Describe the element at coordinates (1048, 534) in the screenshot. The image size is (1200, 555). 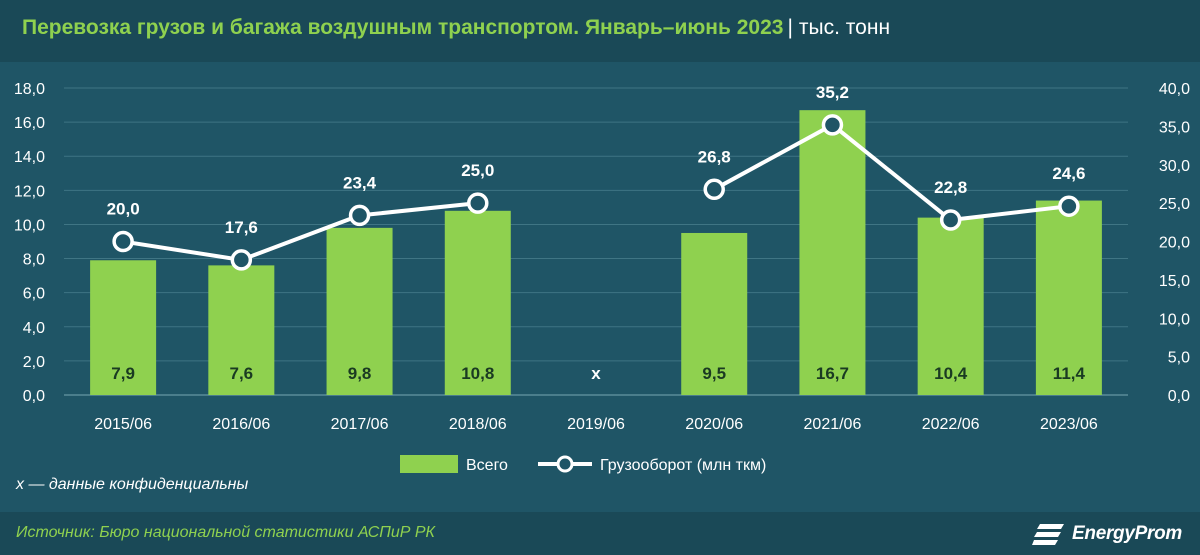
I see `energyprom-logo-icon` at that location.